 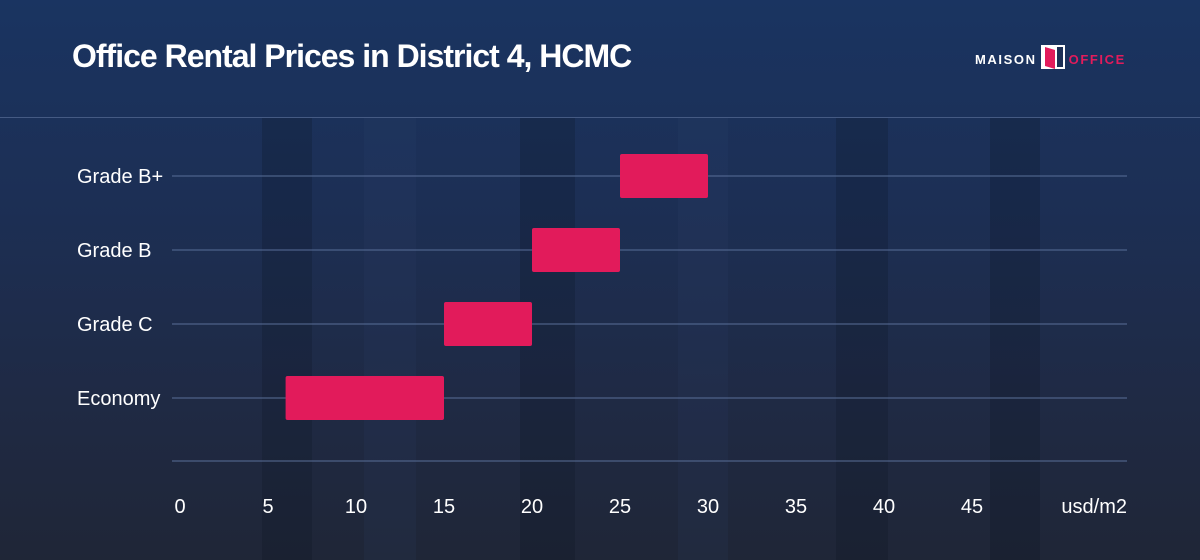 I want to click on x-tick-label: 45, so click(x=972, y=507).